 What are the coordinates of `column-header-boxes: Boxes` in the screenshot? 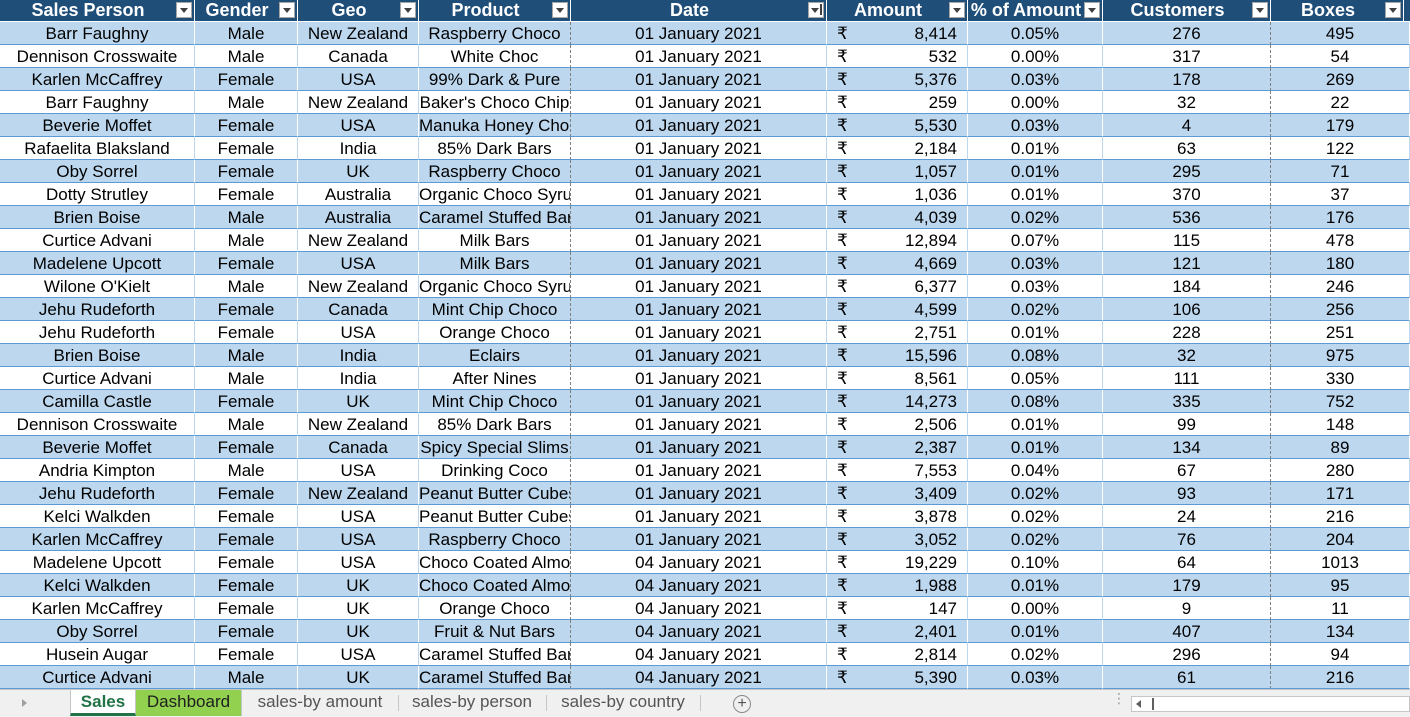 It's located at (1337, 10).